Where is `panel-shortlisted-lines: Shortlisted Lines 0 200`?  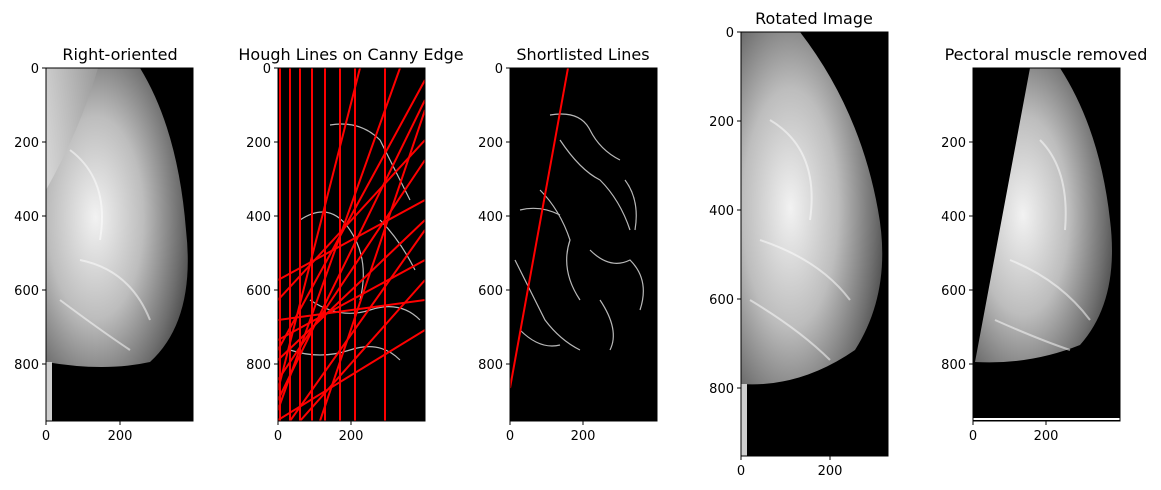
panel-shortlisted-lines: Shortlisted Lines 0 200 is located at coordinates (568, 244).